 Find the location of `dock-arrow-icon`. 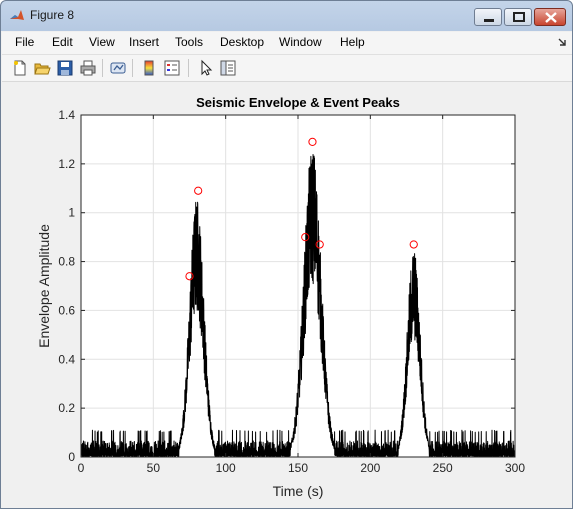

dock-arrow-icon is located at coordinates (562, 42).